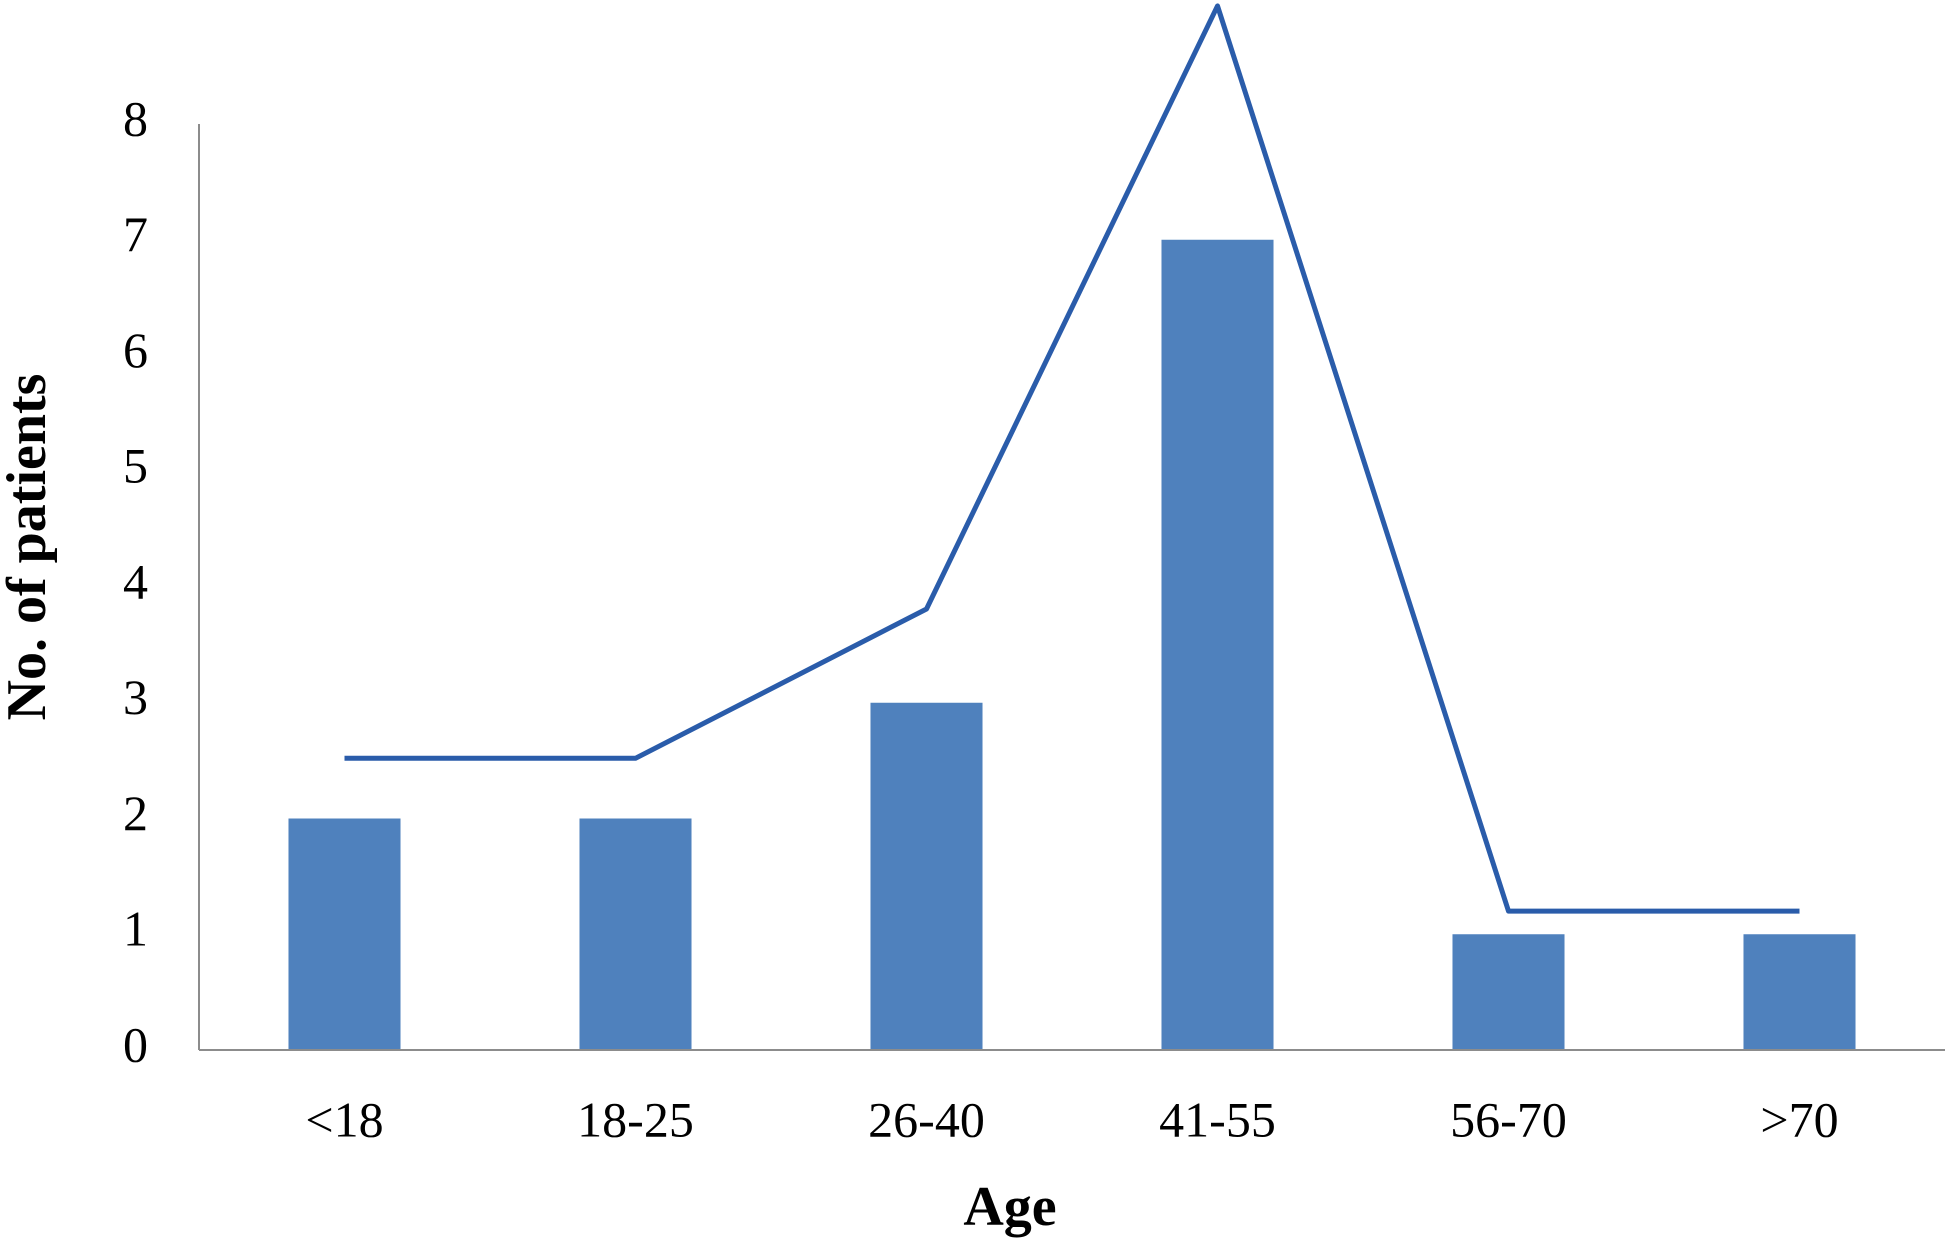 The height and width of the screenshot is (1249, 1949). Describe the element at coordinates (135, 697) in the screenshot. I see `y-tick-label: 3` at that location.